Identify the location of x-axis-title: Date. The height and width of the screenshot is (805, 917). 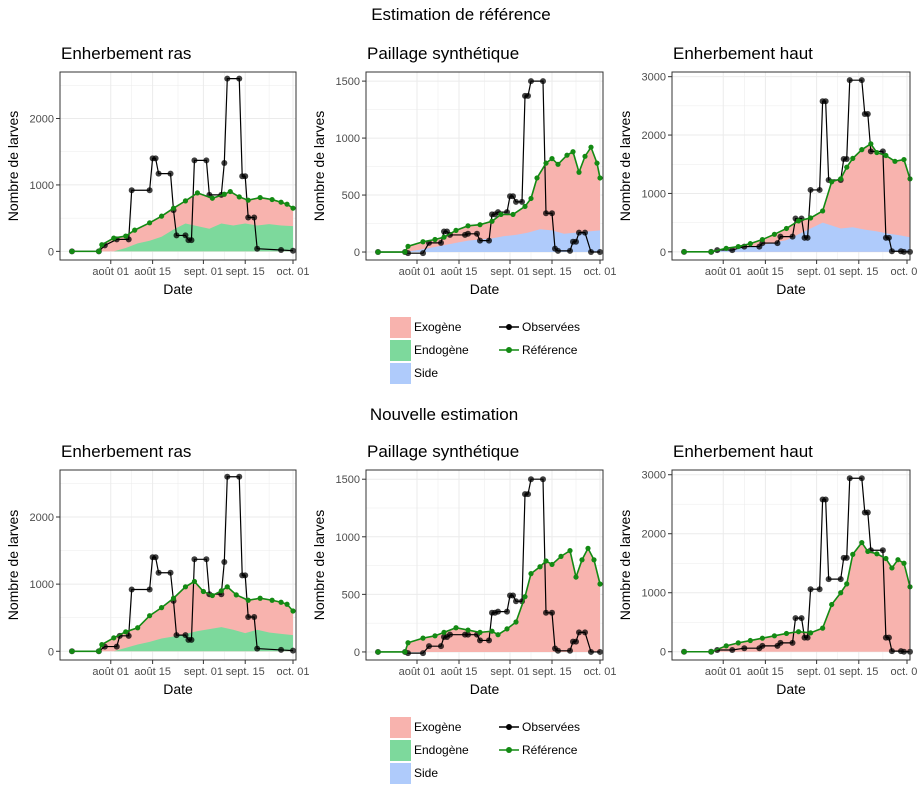
(791, 289).